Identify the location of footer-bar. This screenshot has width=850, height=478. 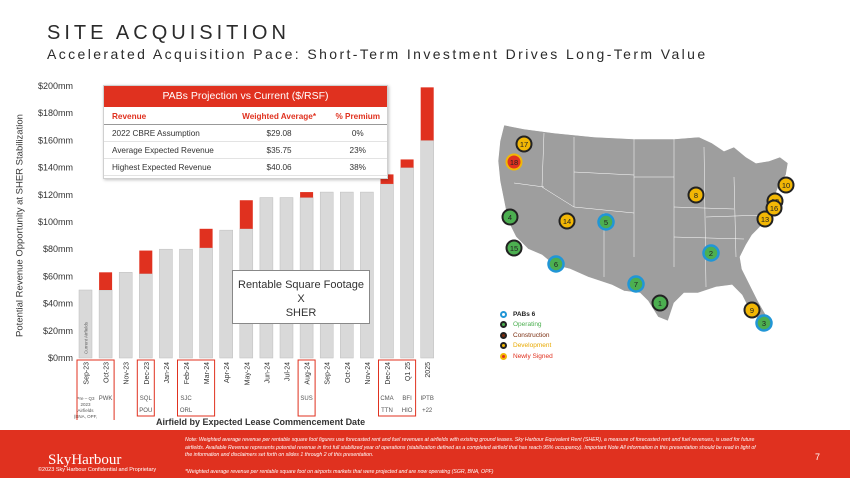
(425, 454).